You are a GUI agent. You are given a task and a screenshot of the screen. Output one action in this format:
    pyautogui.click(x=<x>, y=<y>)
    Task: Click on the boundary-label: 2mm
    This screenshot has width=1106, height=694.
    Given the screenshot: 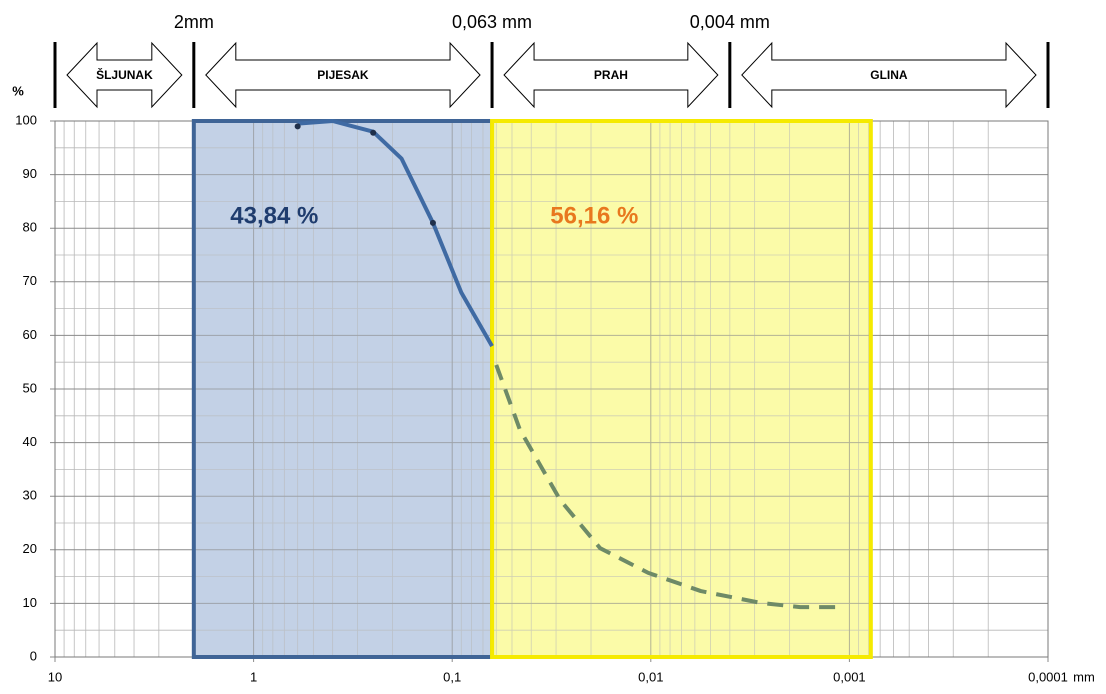 What is the action you would take?
    pyautogui.click(x=194, y=22)
    